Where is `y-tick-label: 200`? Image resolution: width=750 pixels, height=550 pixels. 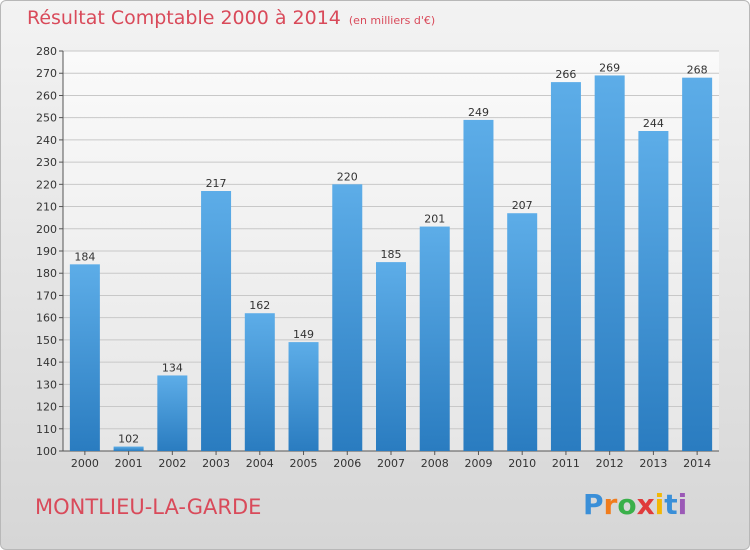
y-tick-label: 200 is located at coordinates (46, 229).